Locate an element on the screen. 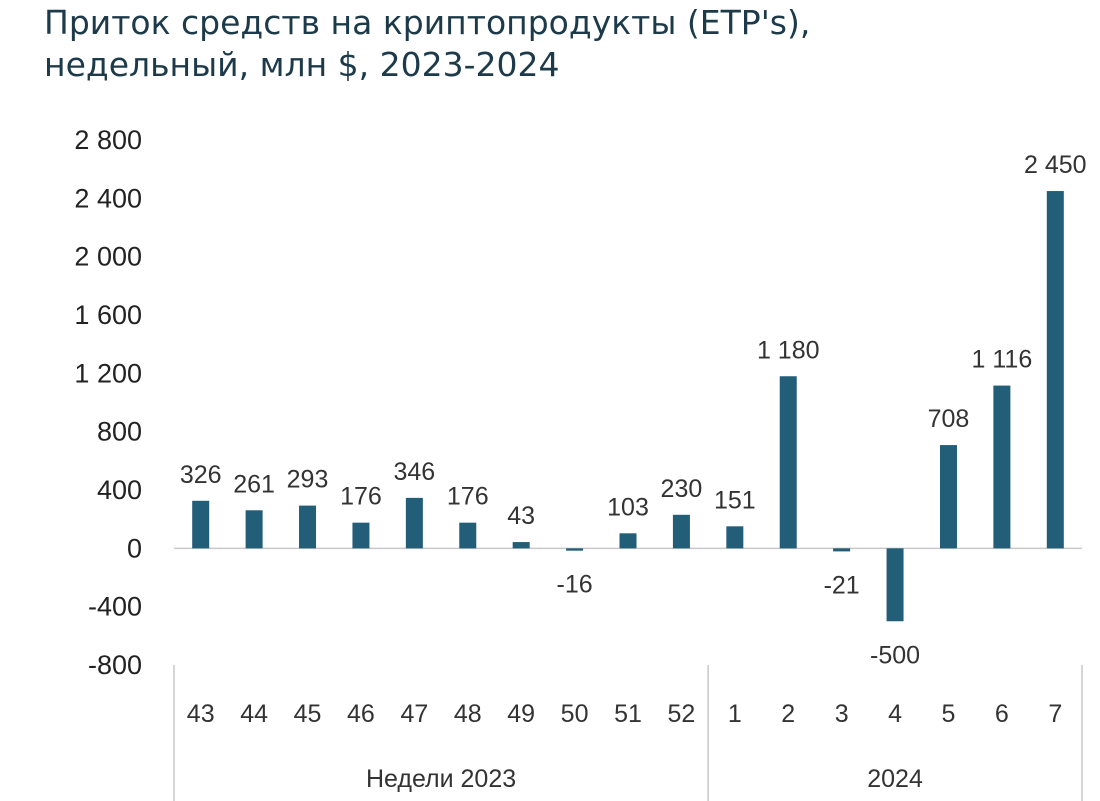 The image size is (1100, 801). x-tick-label: 43 is located at coordinates (201, 714).